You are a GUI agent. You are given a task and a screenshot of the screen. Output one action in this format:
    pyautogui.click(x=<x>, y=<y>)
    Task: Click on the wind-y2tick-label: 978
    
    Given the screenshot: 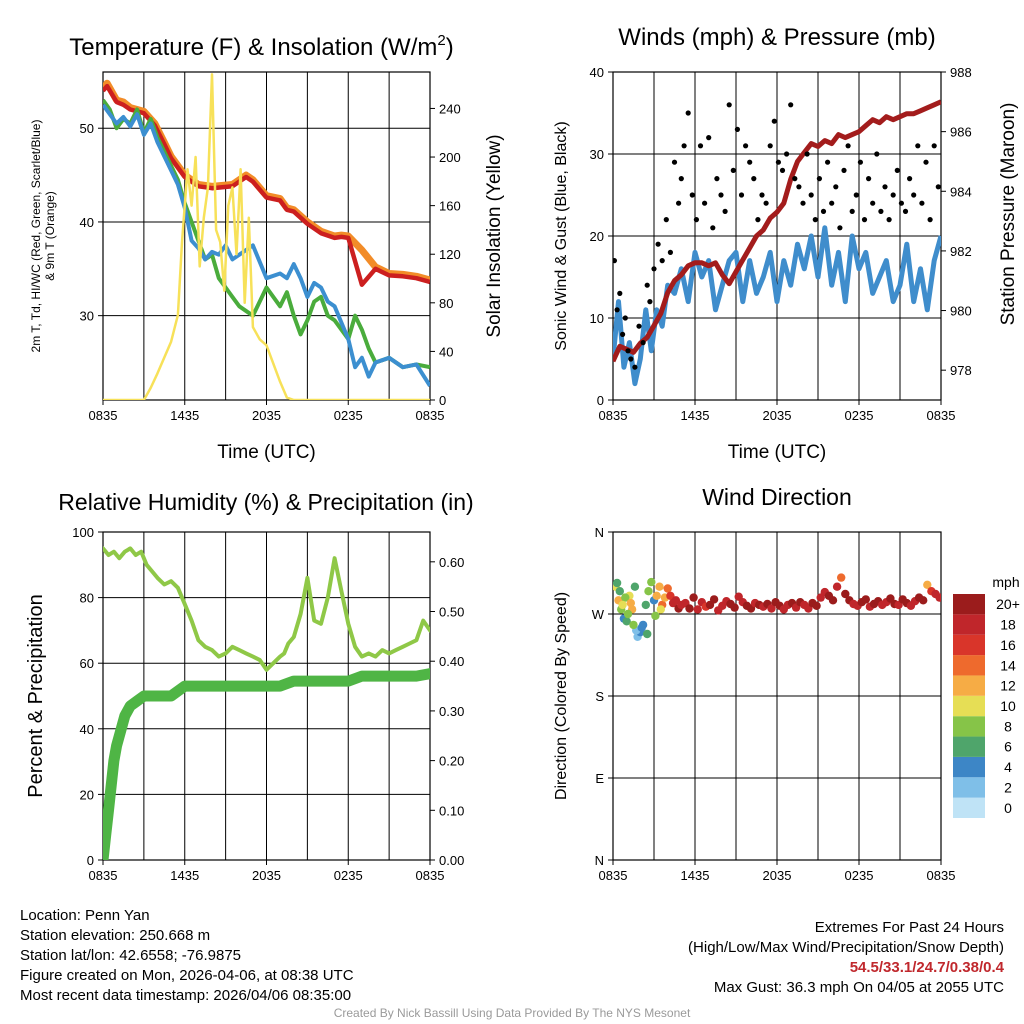 What is the action you would take?
    pyautogui.click(x=961, y=370)
    